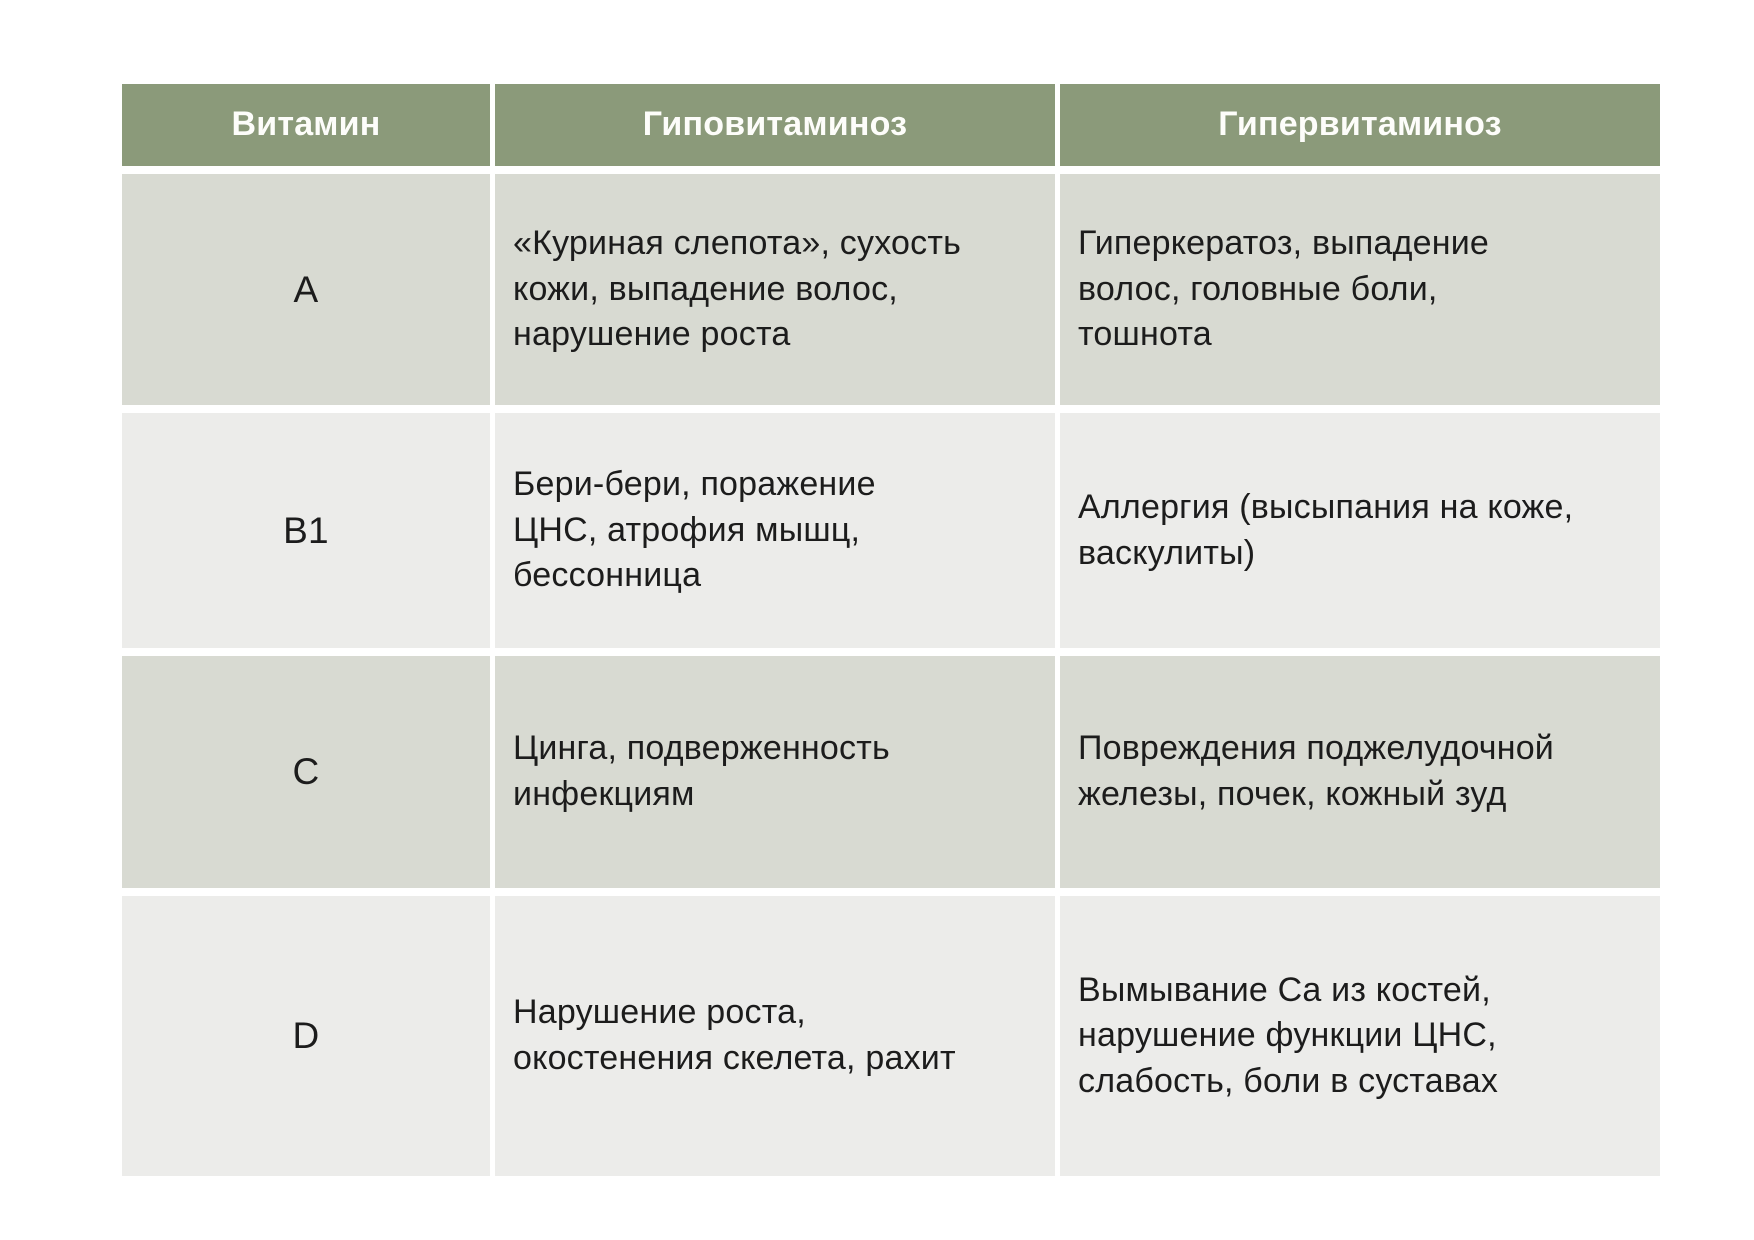  Describe the element at coordinates (1360, 125) in the screenshot. I see `header-cell-hypervitaminosis: Гипервитаминоз` at that location.